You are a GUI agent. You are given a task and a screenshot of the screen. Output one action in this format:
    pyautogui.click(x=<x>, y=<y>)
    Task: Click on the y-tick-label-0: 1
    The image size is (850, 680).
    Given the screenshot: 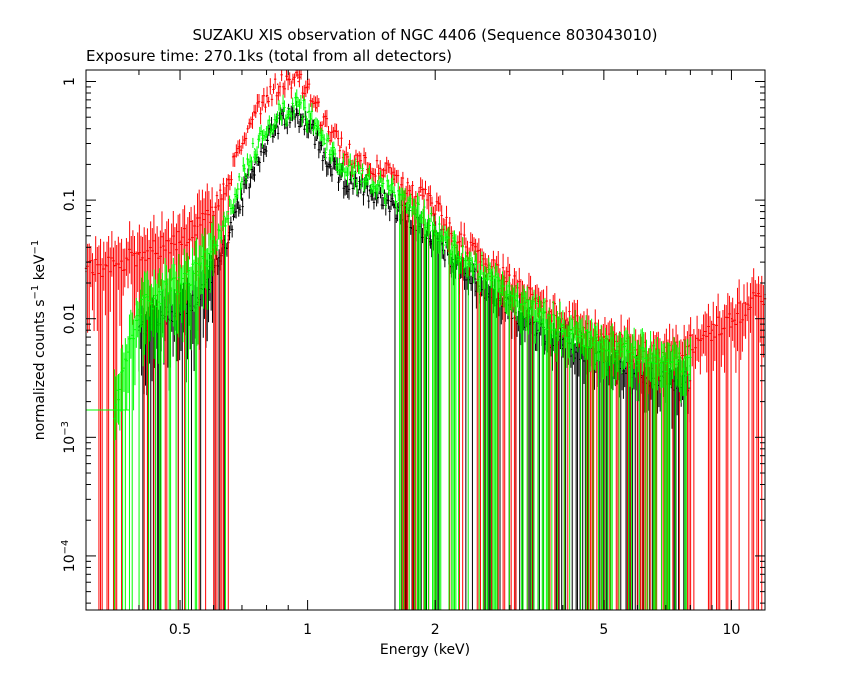 What is the action you would take?
    pyautogui.click(x=70, y=81)
    